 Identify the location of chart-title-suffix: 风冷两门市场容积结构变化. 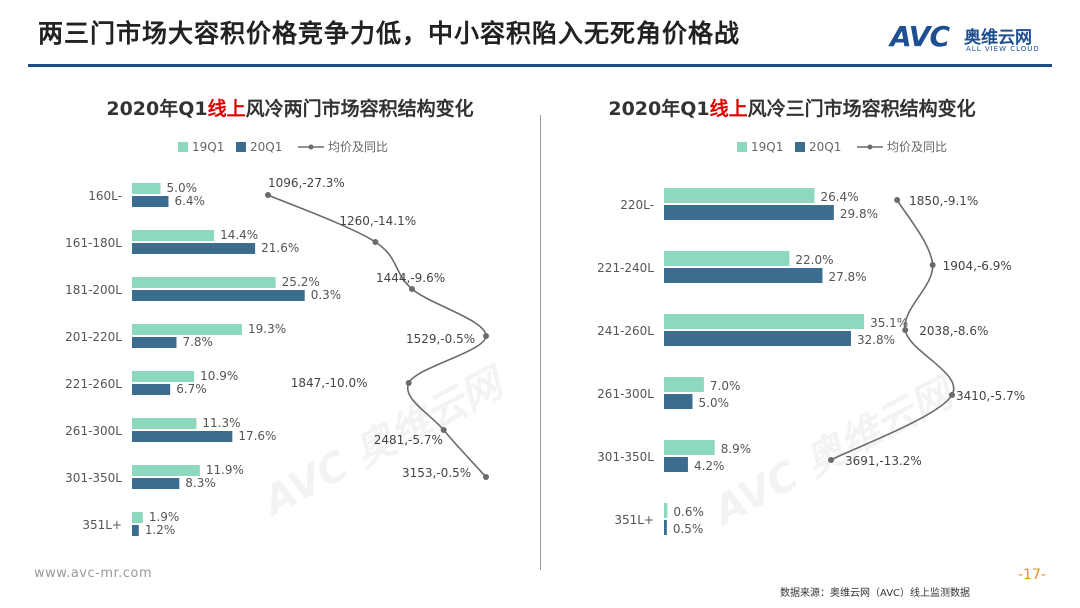
(360, 108).